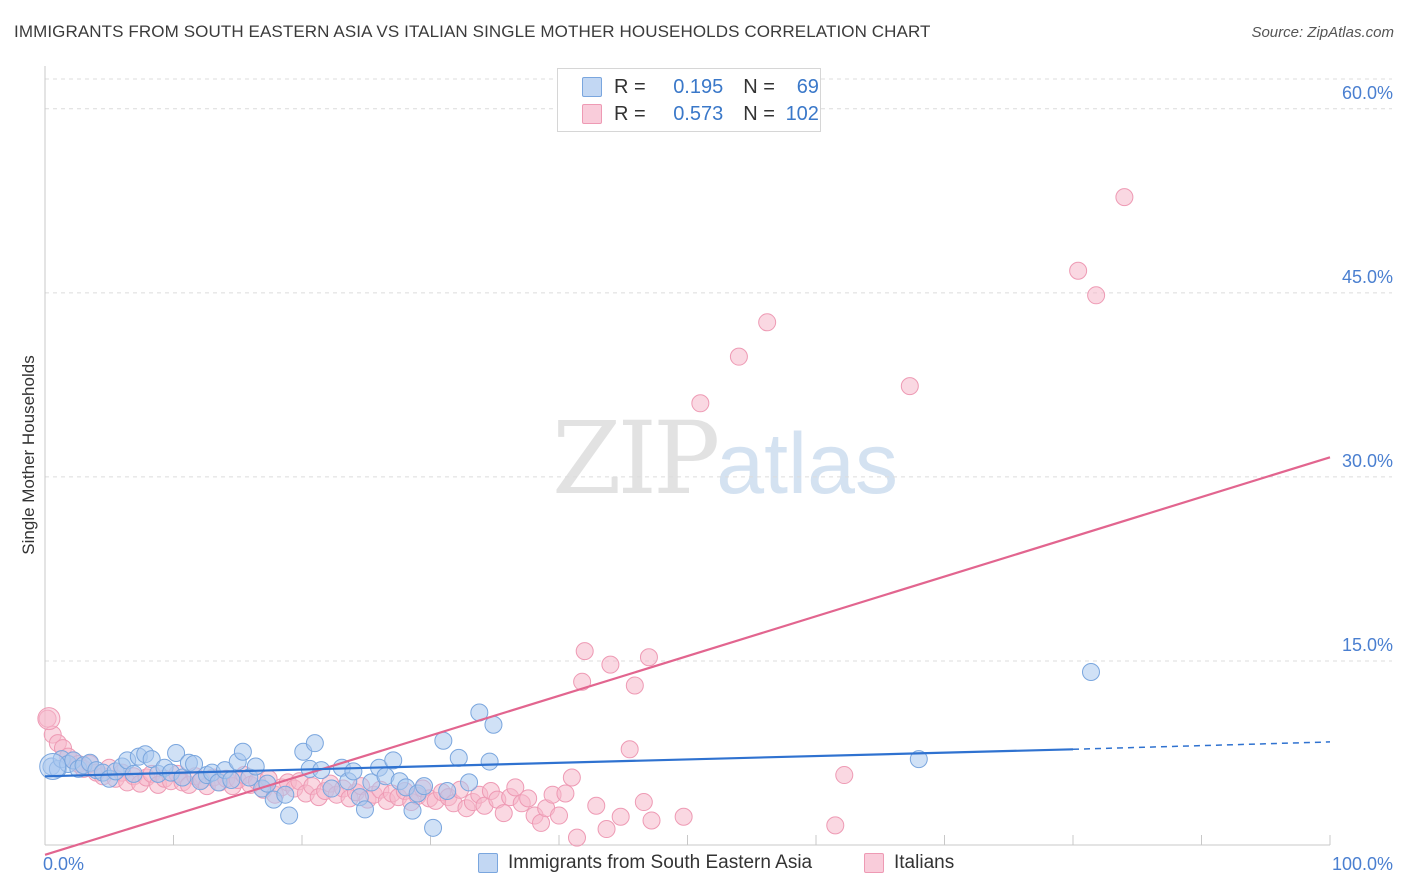 This screenshot has width=1406, height=892. I want to click on correlation-legend: R = 0.195 N = 69 R = 0.573 N = 102, so click(689, 100).